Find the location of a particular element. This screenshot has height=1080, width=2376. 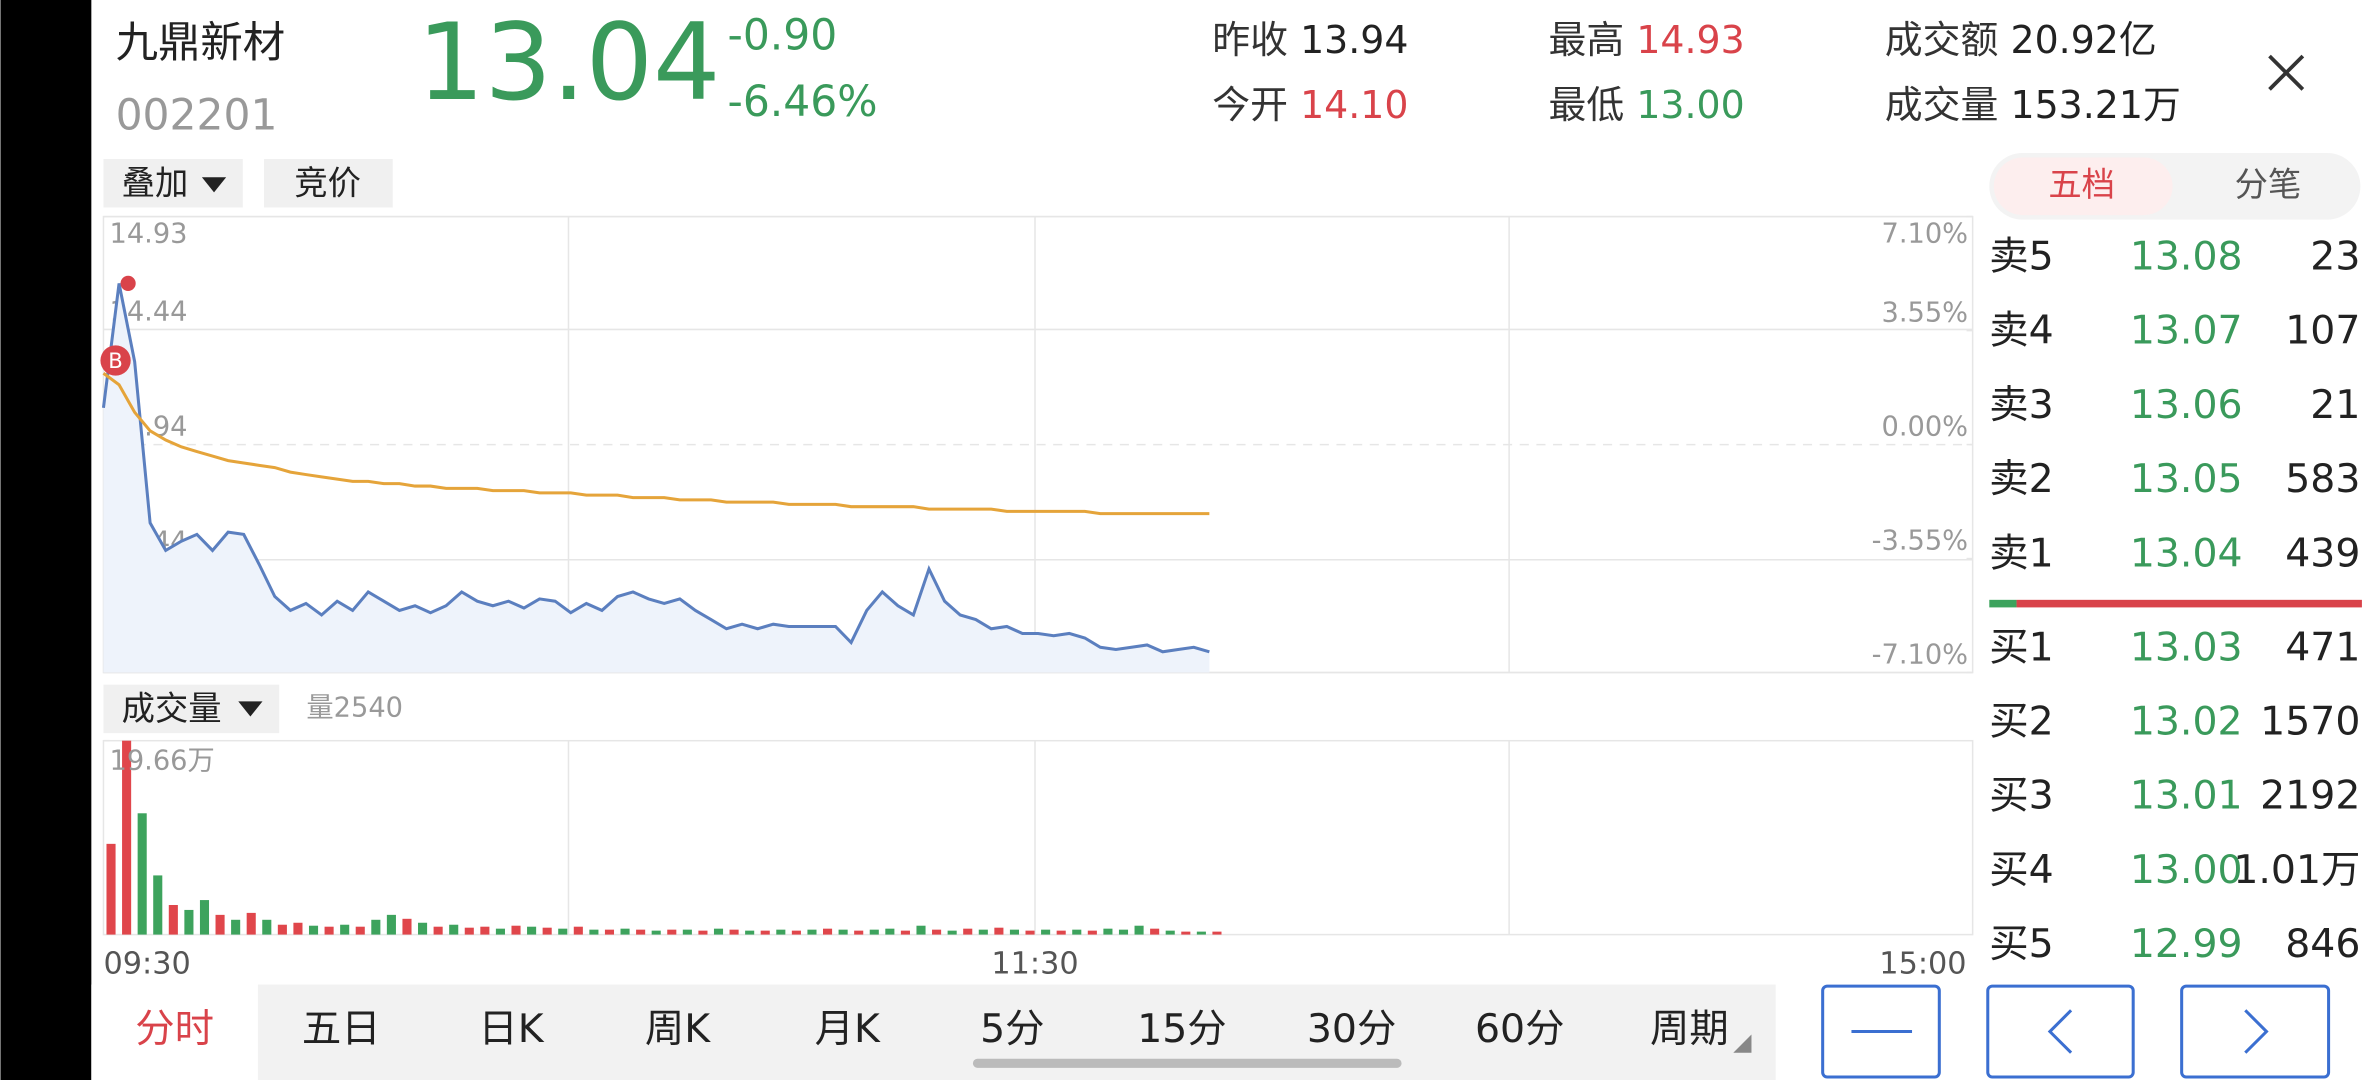

period-tab: 周期 is located at coordinates (1689, 1029).